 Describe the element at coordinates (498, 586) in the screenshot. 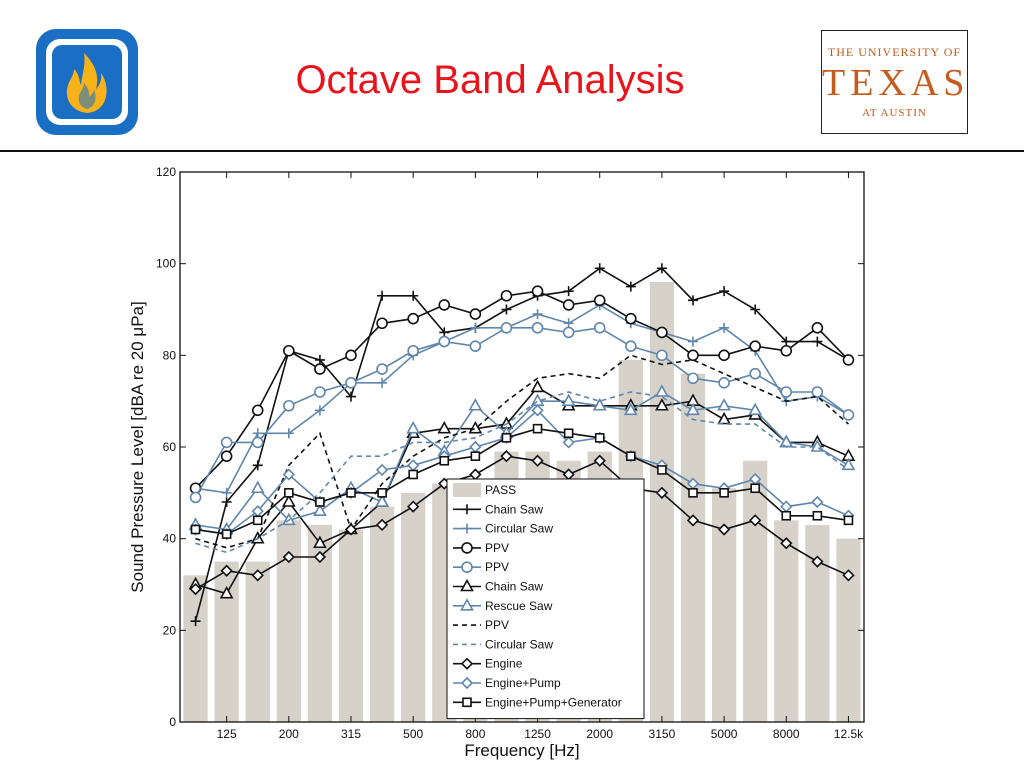

I see `legend-entry: Chain Saw` at that location.